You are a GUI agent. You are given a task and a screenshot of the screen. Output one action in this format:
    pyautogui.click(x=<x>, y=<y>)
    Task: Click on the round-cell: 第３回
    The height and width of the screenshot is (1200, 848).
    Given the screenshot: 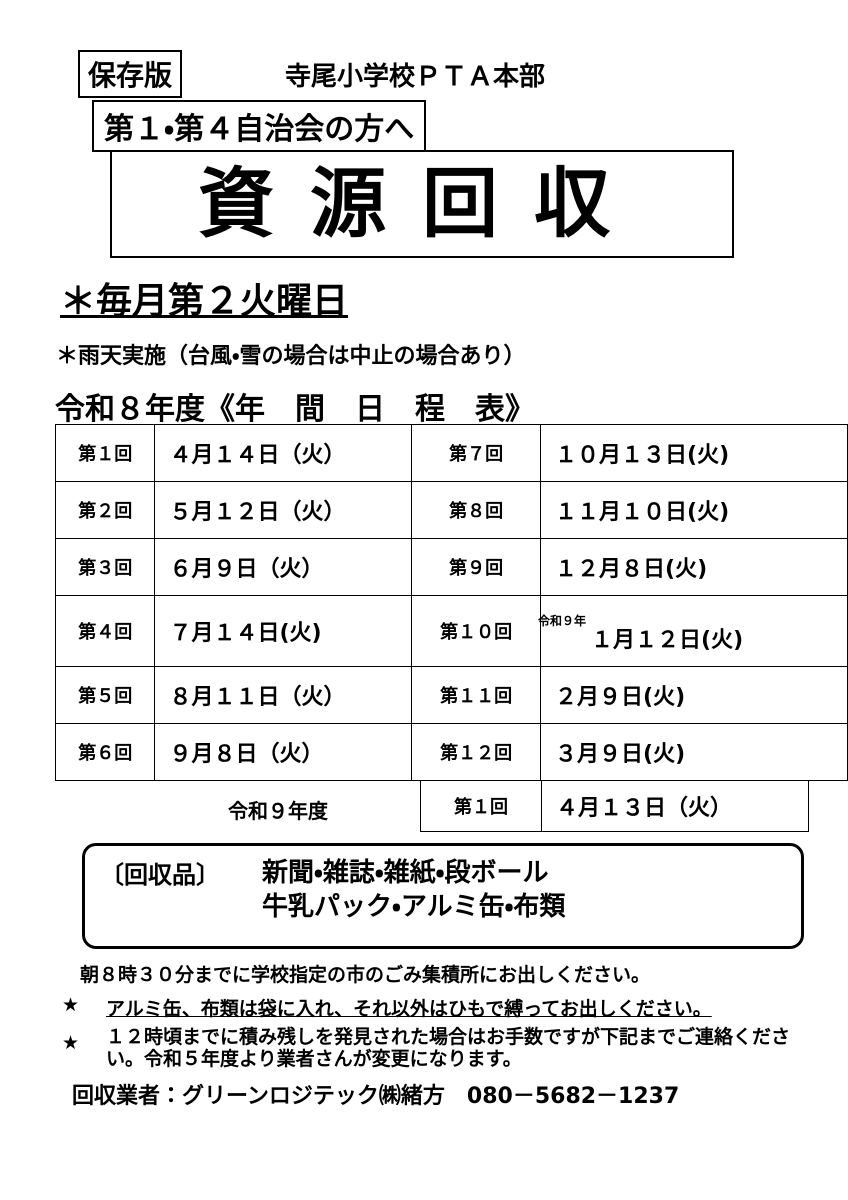 What is the action you would take?
    pyautogui.click(x=105, y=567)
    